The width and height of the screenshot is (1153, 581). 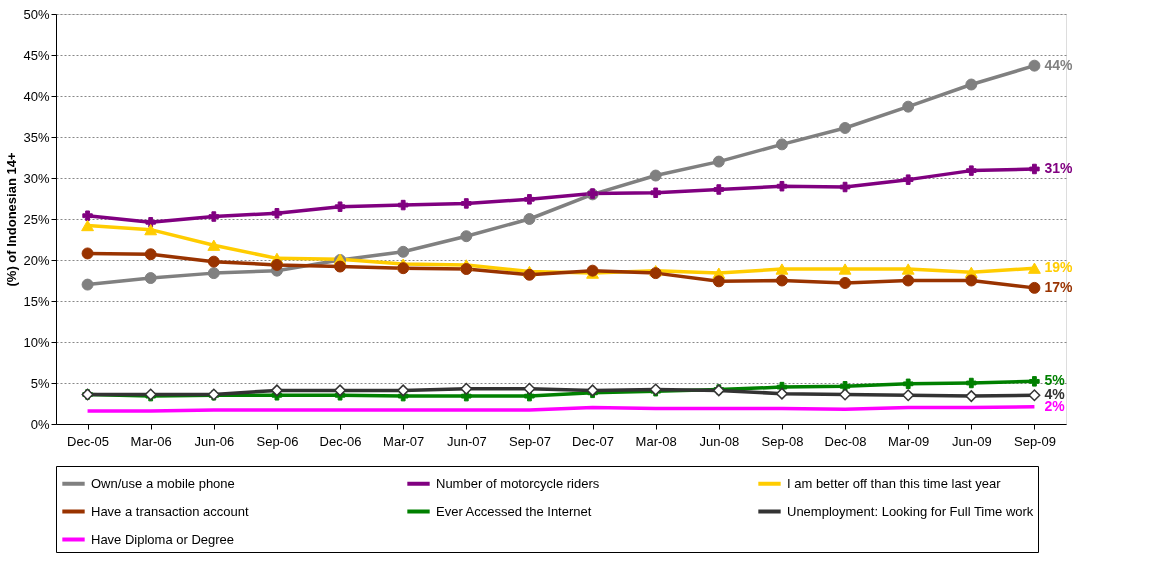 I want to click on y-tick-label: 40%, so click(x=36, y=96).